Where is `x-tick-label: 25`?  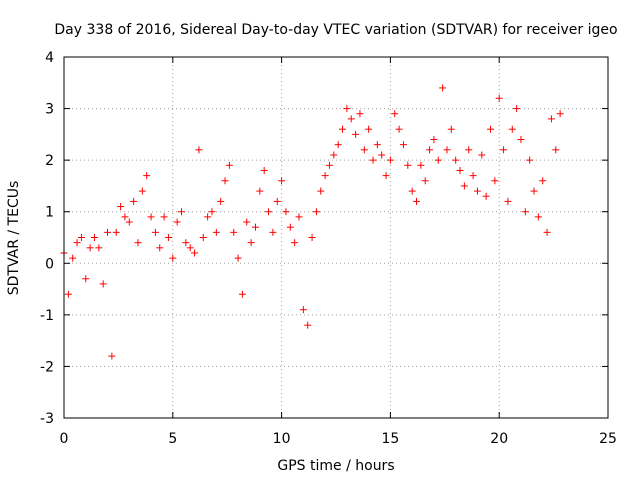
x-tick-label: 25 is located at coordinates (608, 439).